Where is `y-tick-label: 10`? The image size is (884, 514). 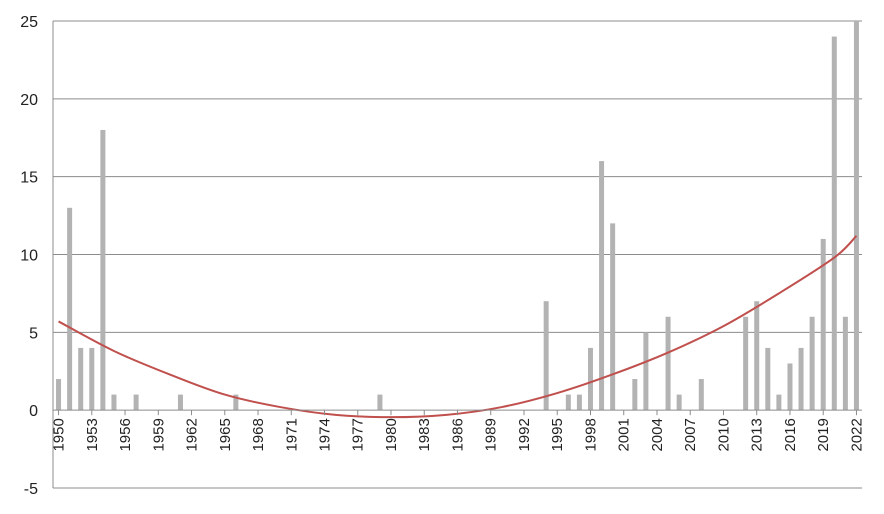 y-tick-label: 10 is located at coordinates (29, 256).